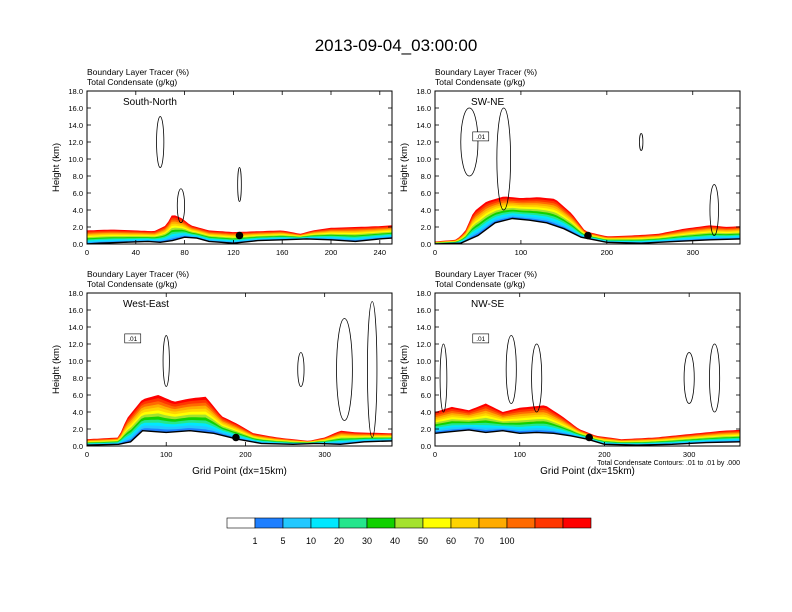 This screenshot has height=612, width=792. Describe the element at coordinates (487, 102) in the screenshot. I see `inset-label: SW-NE` at that location.